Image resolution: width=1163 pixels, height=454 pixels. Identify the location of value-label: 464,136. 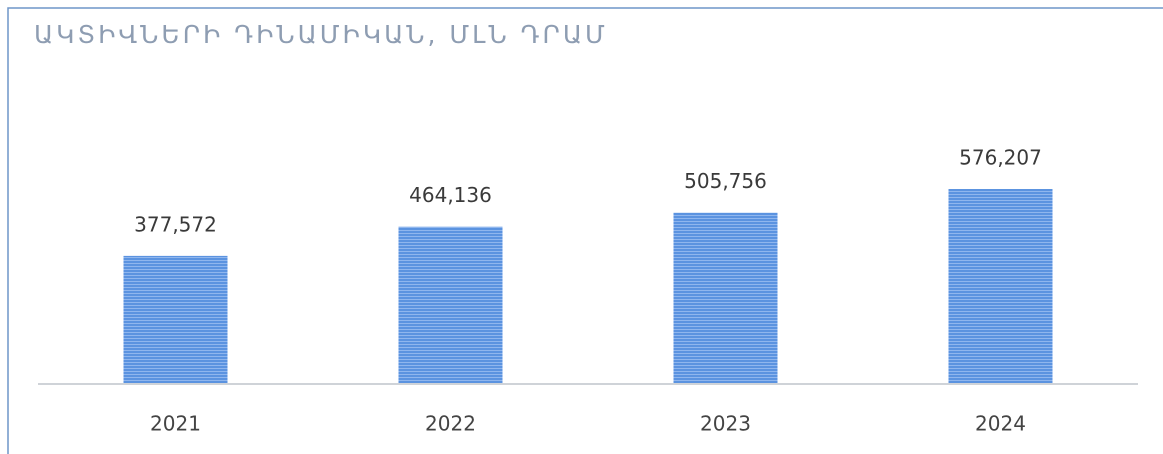
(450, 195).